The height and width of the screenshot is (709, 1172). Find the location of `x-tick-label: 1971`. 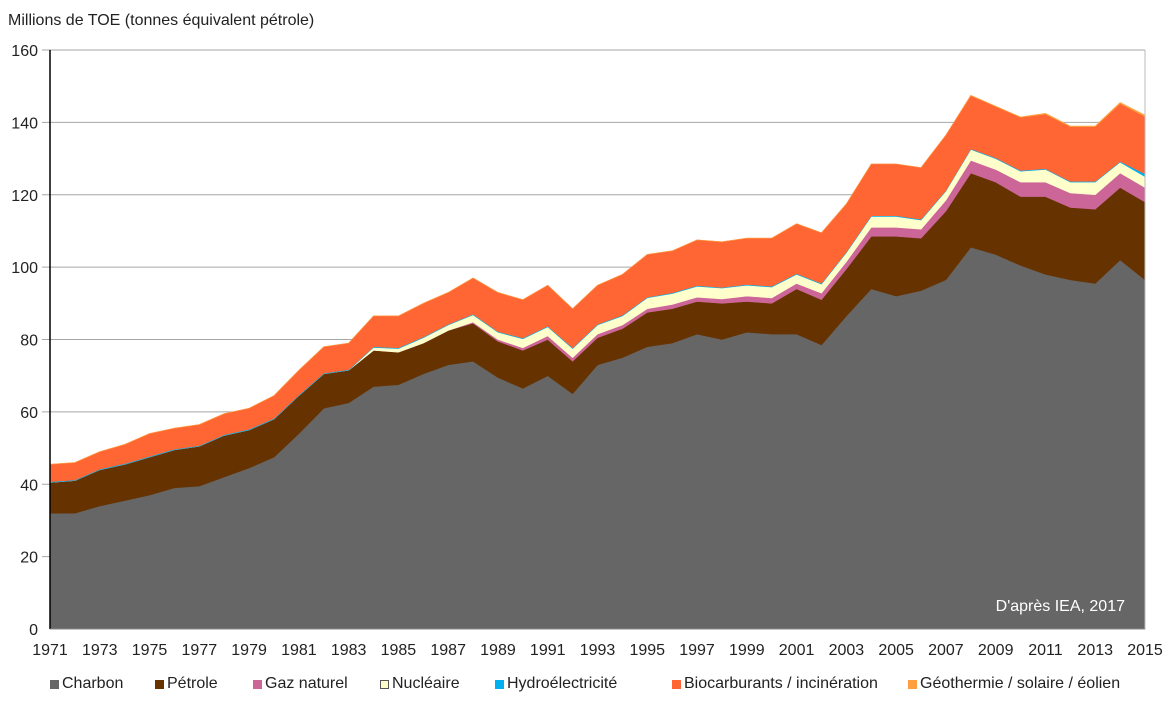

x-tick-label: 1971 is located at coordinates (50, 650).